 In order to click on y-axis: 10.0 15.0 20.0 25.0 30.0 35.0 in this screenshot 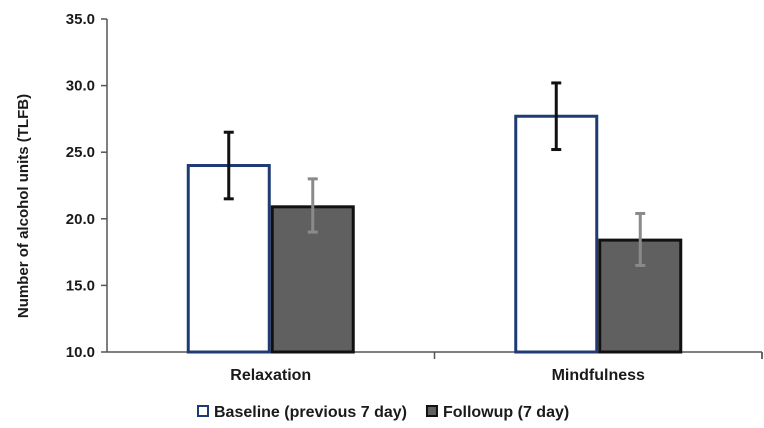, I will do `click(87, 186)`.